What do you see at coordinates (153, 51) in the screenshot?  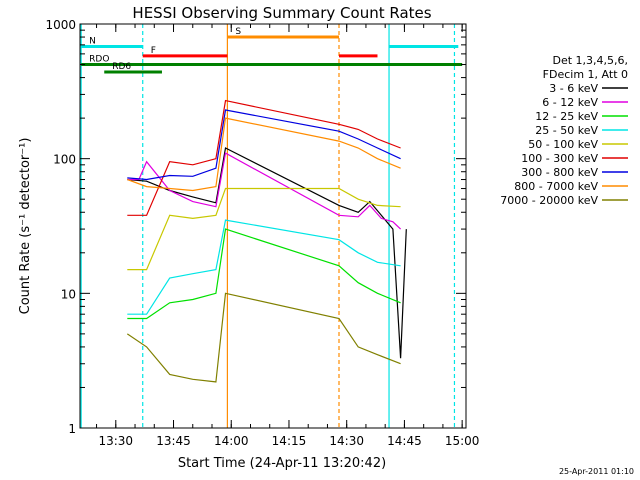 I see `flag-label-f: F` at bounding box center [153, 51].